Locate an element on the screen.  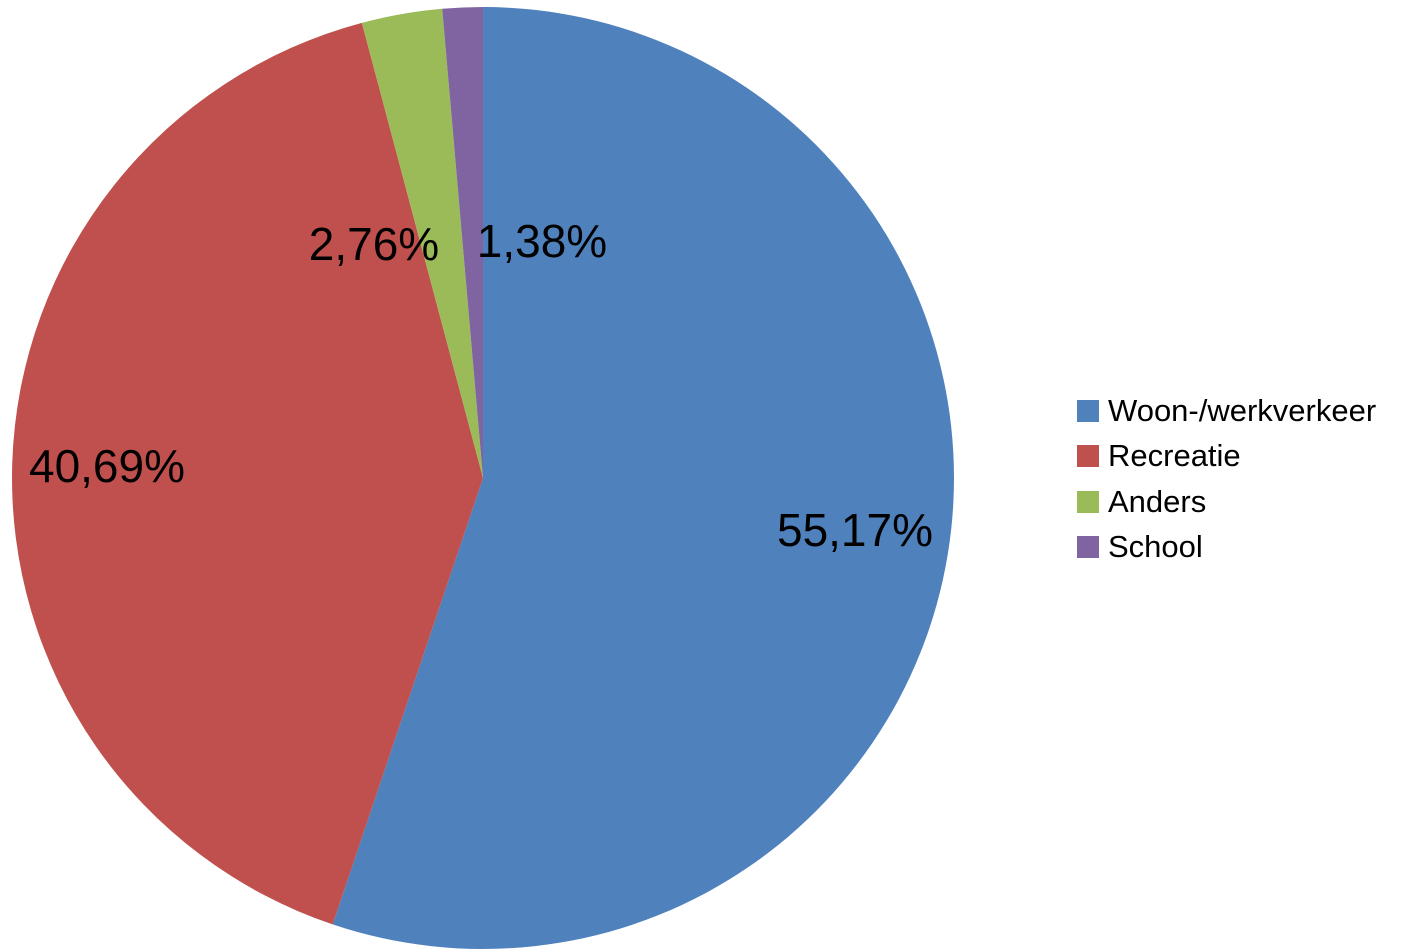
pie-slice-anders is located at coordinates (422, 243).